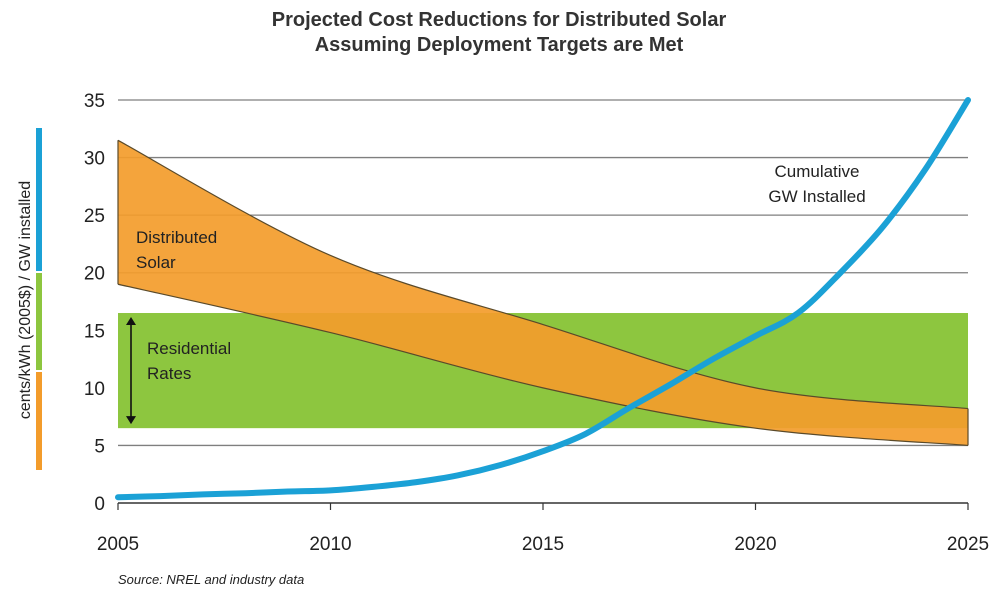 The image size is (998, 599). Describe the element at coordinates (39, 199) in the screenshot. I see `y-axis-bar-blue` at that location.